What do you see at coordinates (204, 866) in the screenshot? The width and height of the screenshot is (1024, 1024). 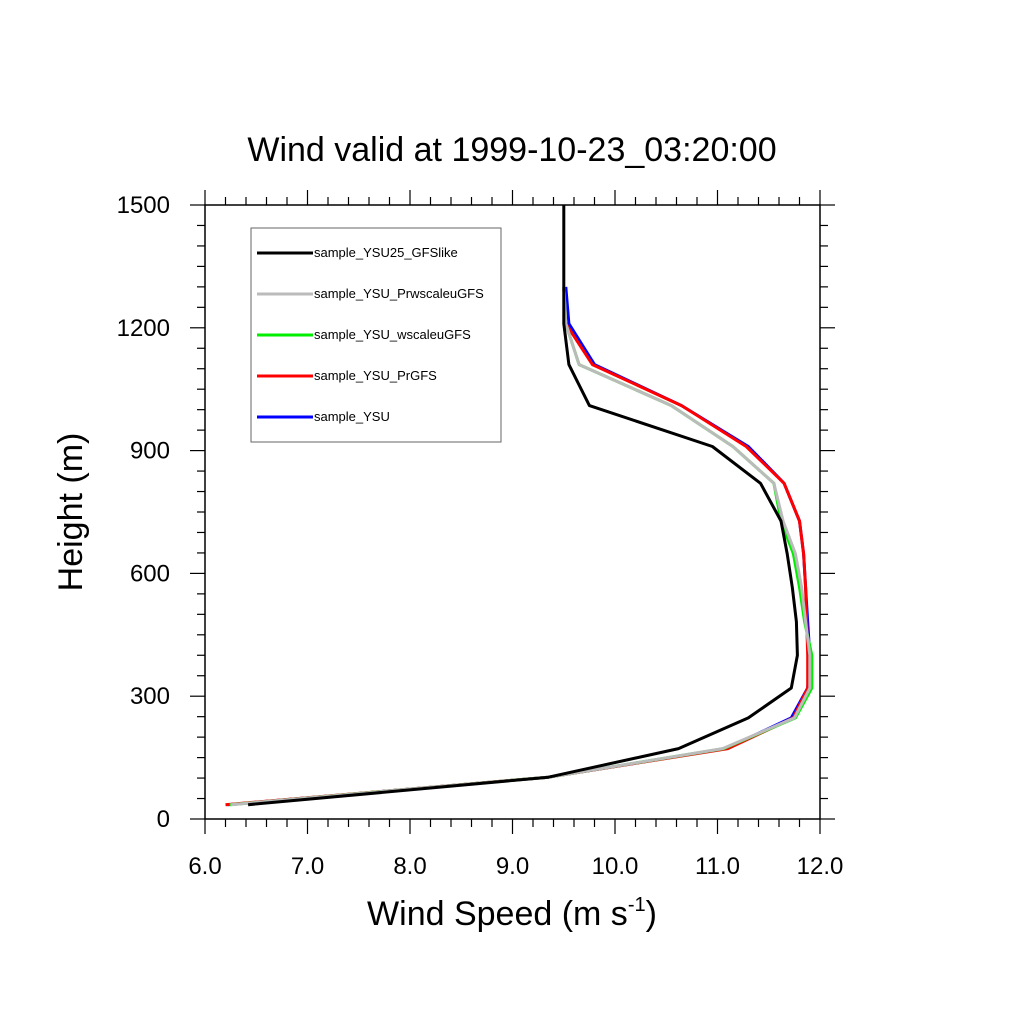 I see `x-tick-label: 6.0` at bounding box center [204, 866].